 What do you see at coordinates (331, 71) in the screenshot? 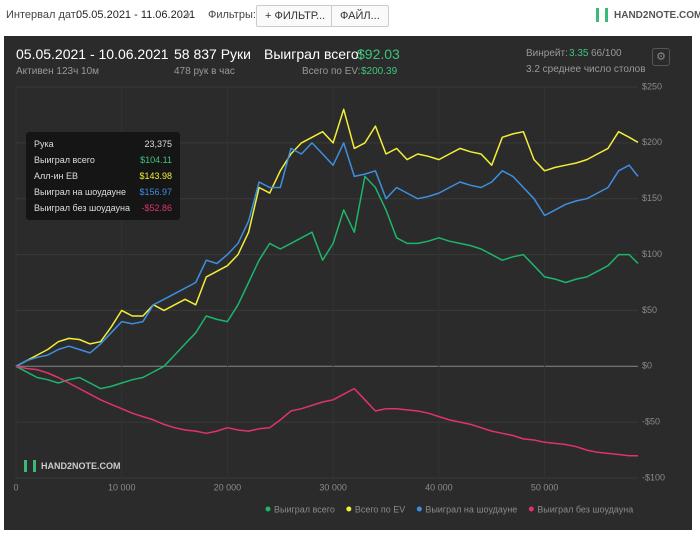
I see `ev-label: Всего по EV:` at bounding box center [331, 71].